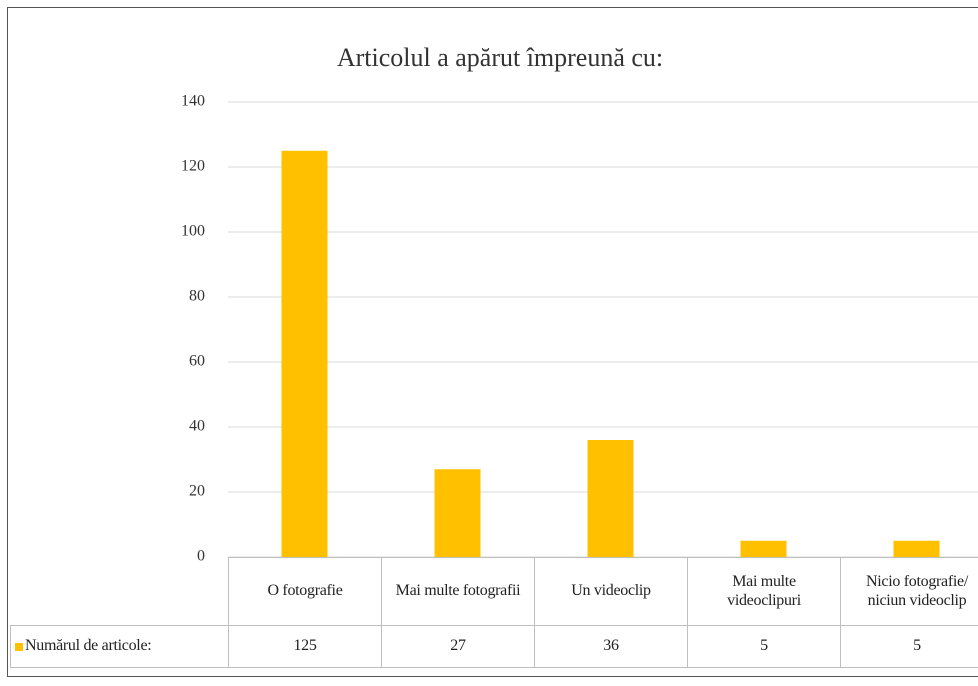 Image resolution: width=978 pixels, height=686 pixels. I want to click on table-value-text: 36, so click(611, 646).